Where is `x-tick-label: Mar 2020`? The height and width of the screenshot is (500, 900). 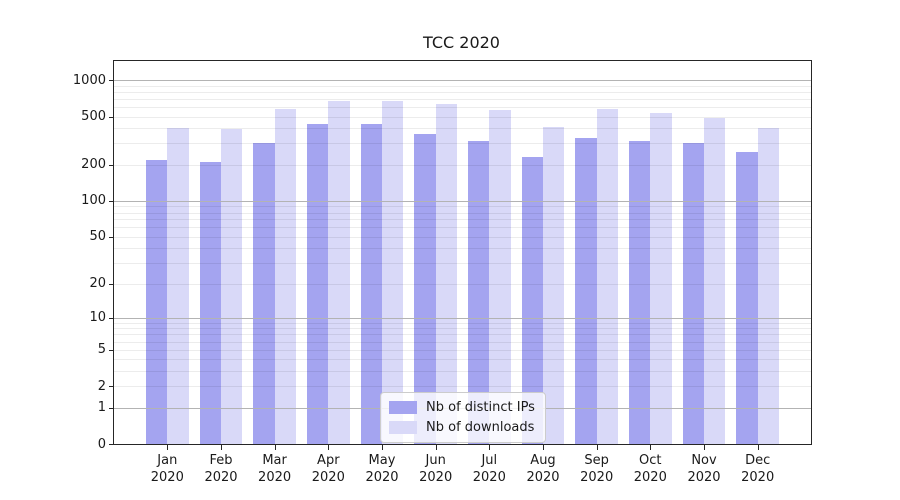 x-tick-label: Mar 2020 is located at coordinates (275, 469).